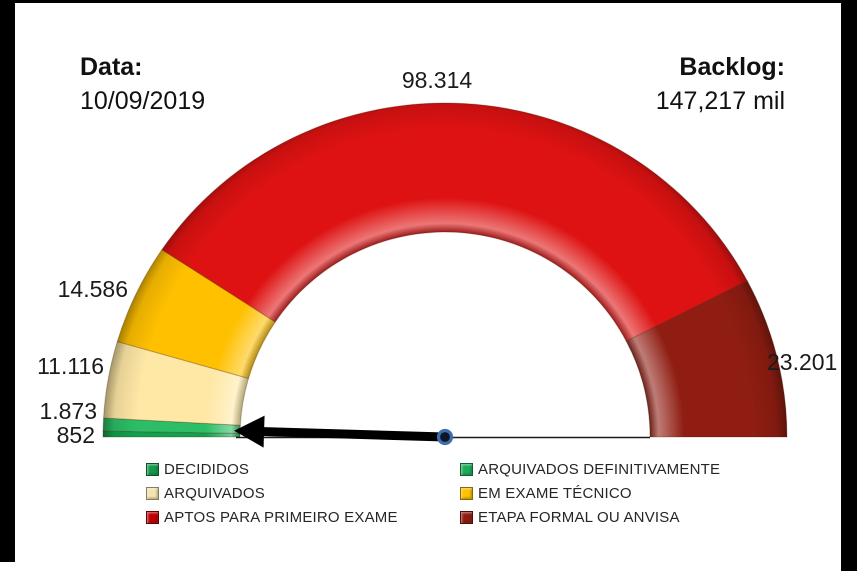 Image resolution: width=857 pixels, height=571 pixels. I want to click on frame-right-bar, so click(849, 285).